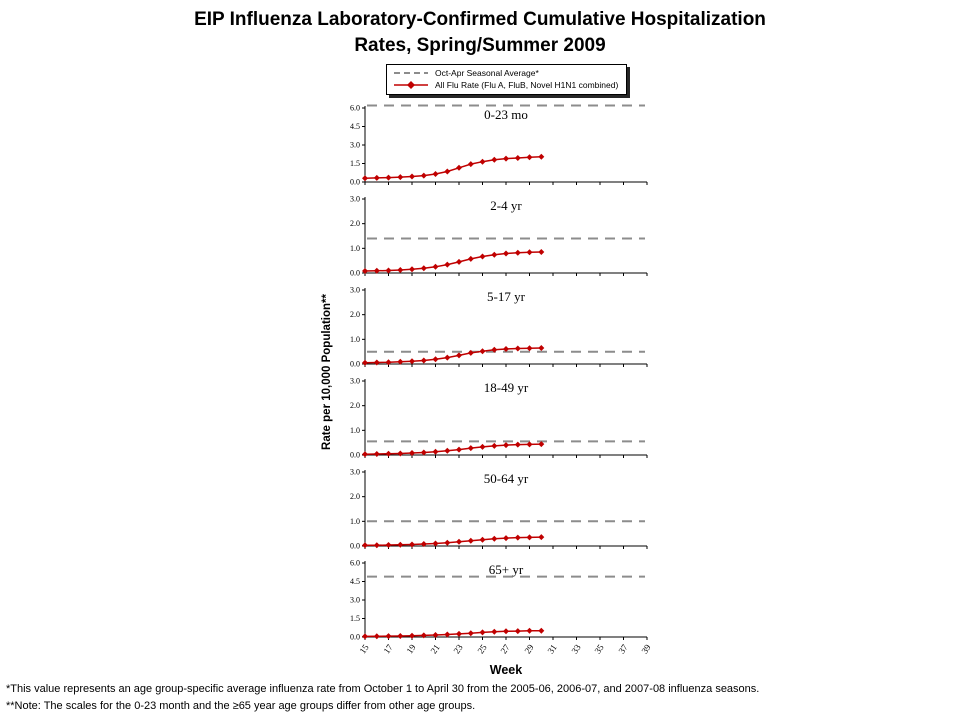 This screenshot has height=720, width=960. Describe the element at coordinates (499, 145) in the screenshot. I see `panel-0-23-mo: 0.0 1.5 3.0 4.5 6.0 0-23 mo` at that location.